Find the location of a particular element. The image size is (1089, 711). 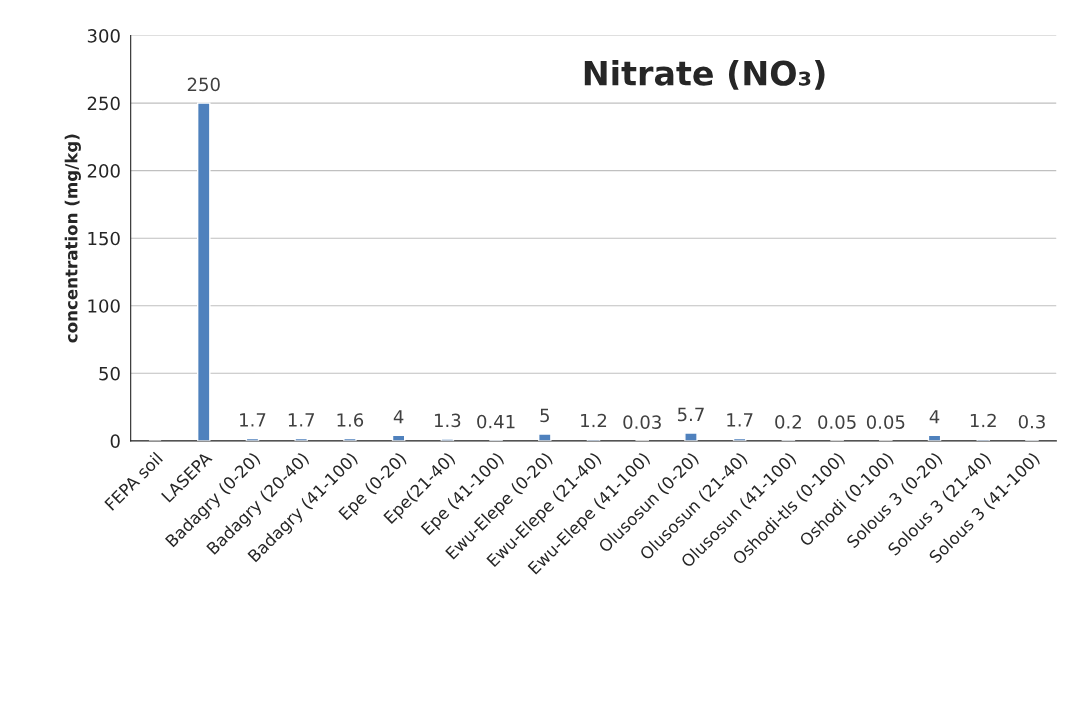

data-label: 1.3 is located at coordinates (447, 420).